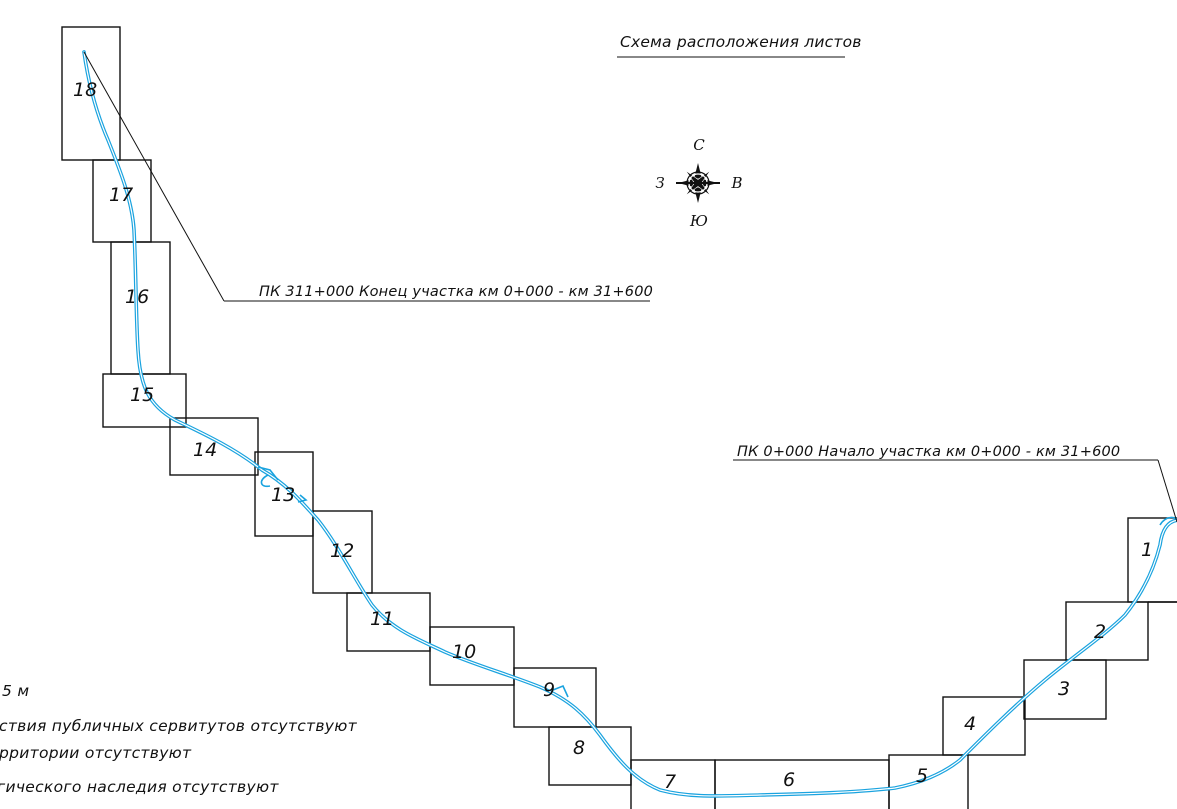 The width and height of the screenshot is (1177, 809). I want to click on compass-star-icon, so click(698, 183).